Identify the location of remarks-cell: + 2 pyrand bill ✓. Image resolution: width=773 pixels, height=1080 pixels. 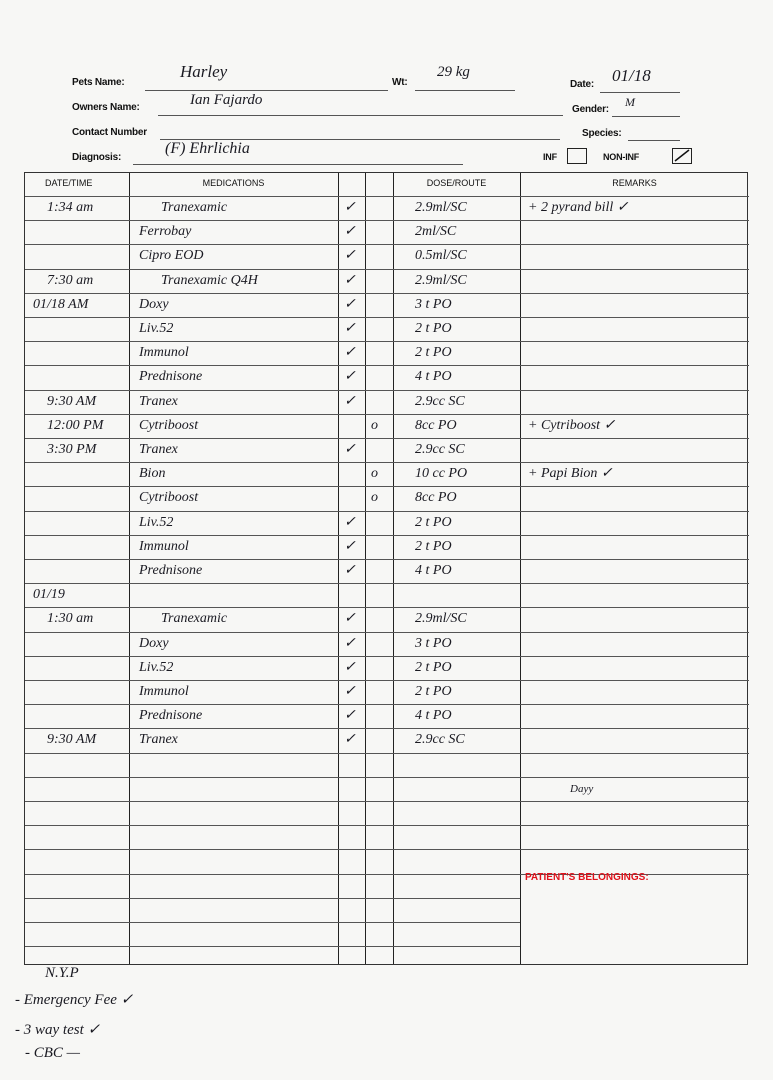
(578, 207).